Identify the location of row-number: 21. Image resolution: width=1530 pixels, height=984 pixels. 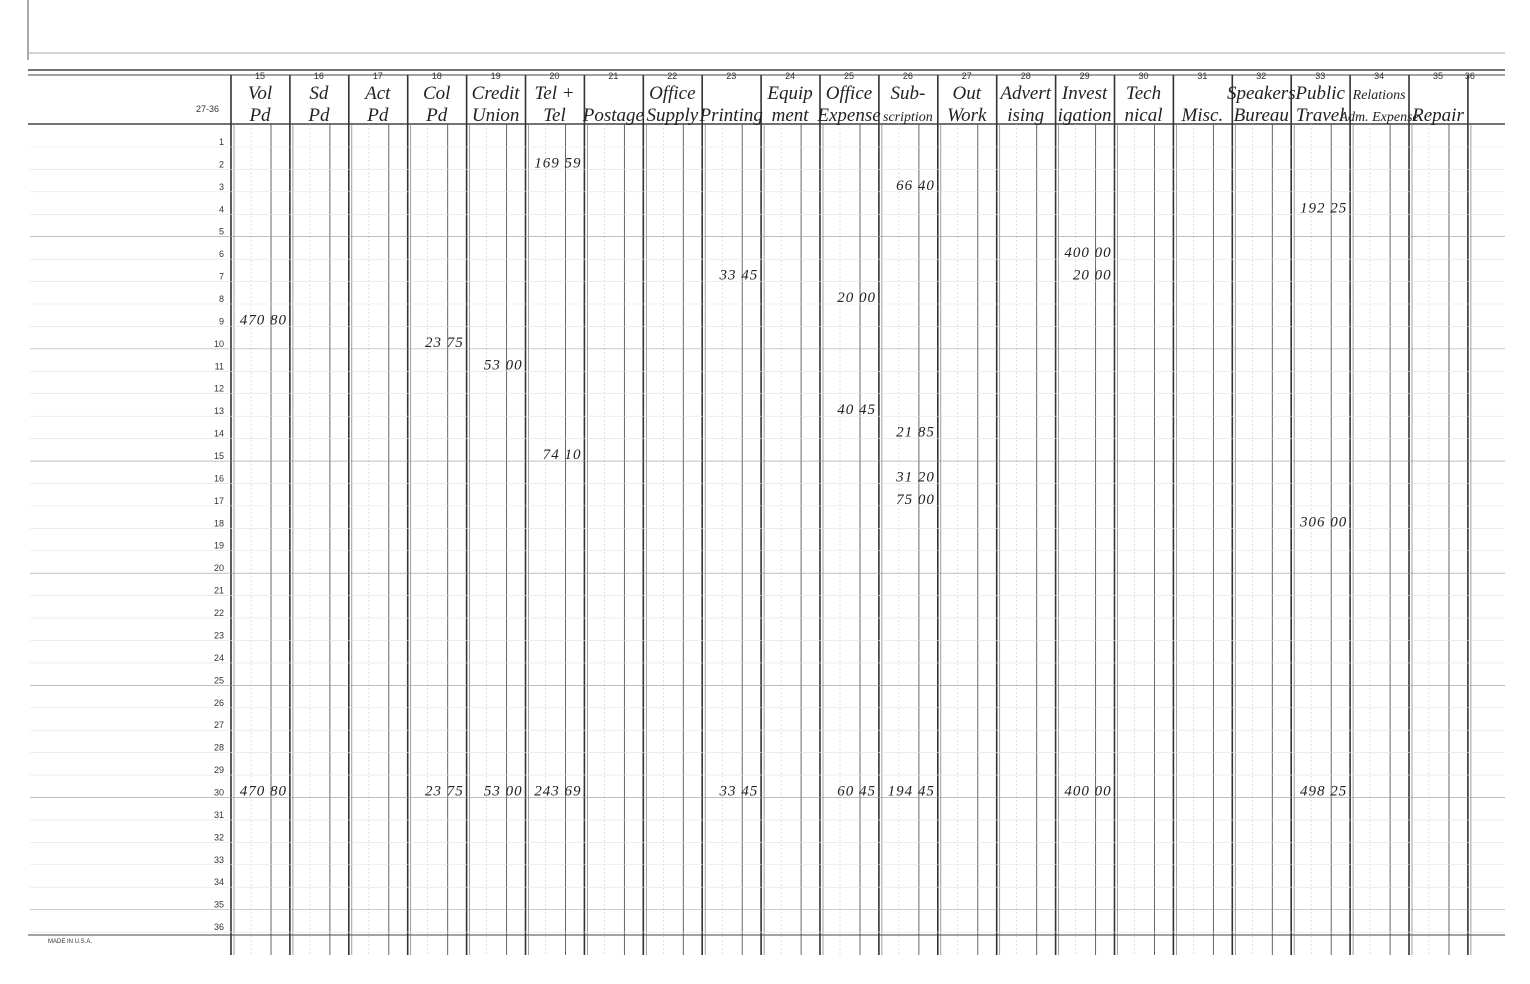
(219, 591).